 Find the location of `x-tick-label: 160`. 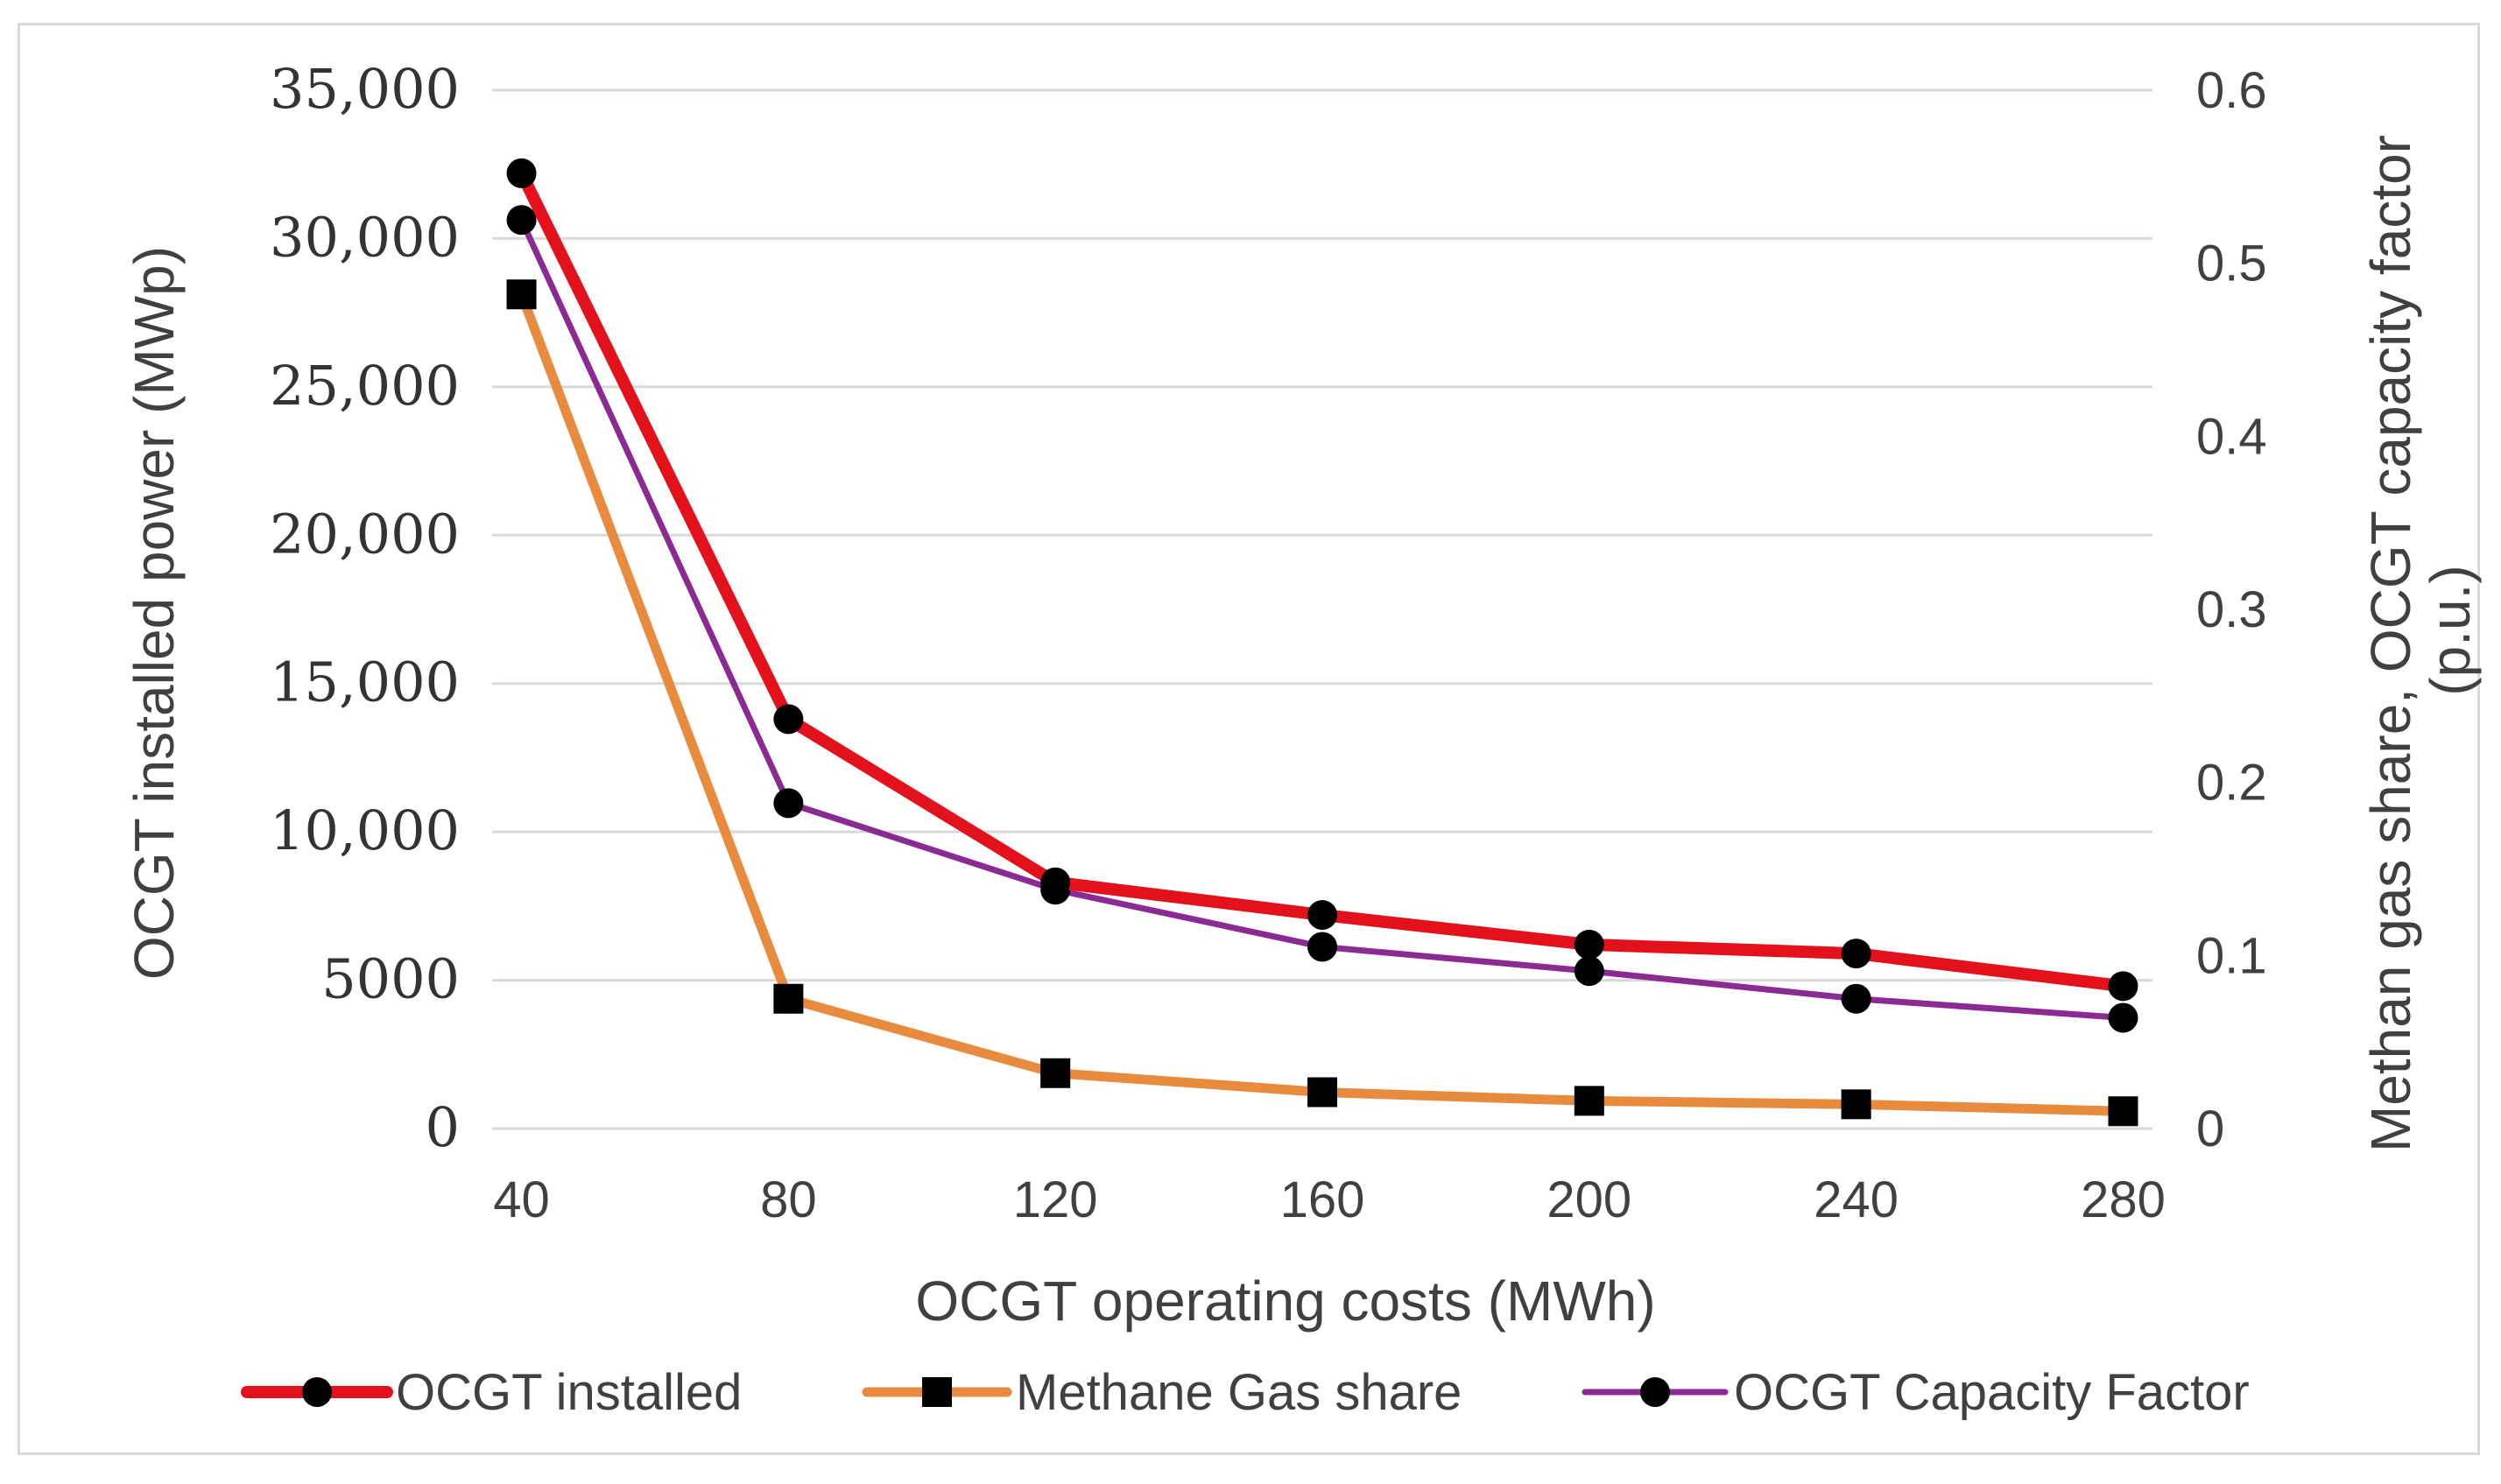

x-tick-label: 160 is located at coordinates (1322, 1199).